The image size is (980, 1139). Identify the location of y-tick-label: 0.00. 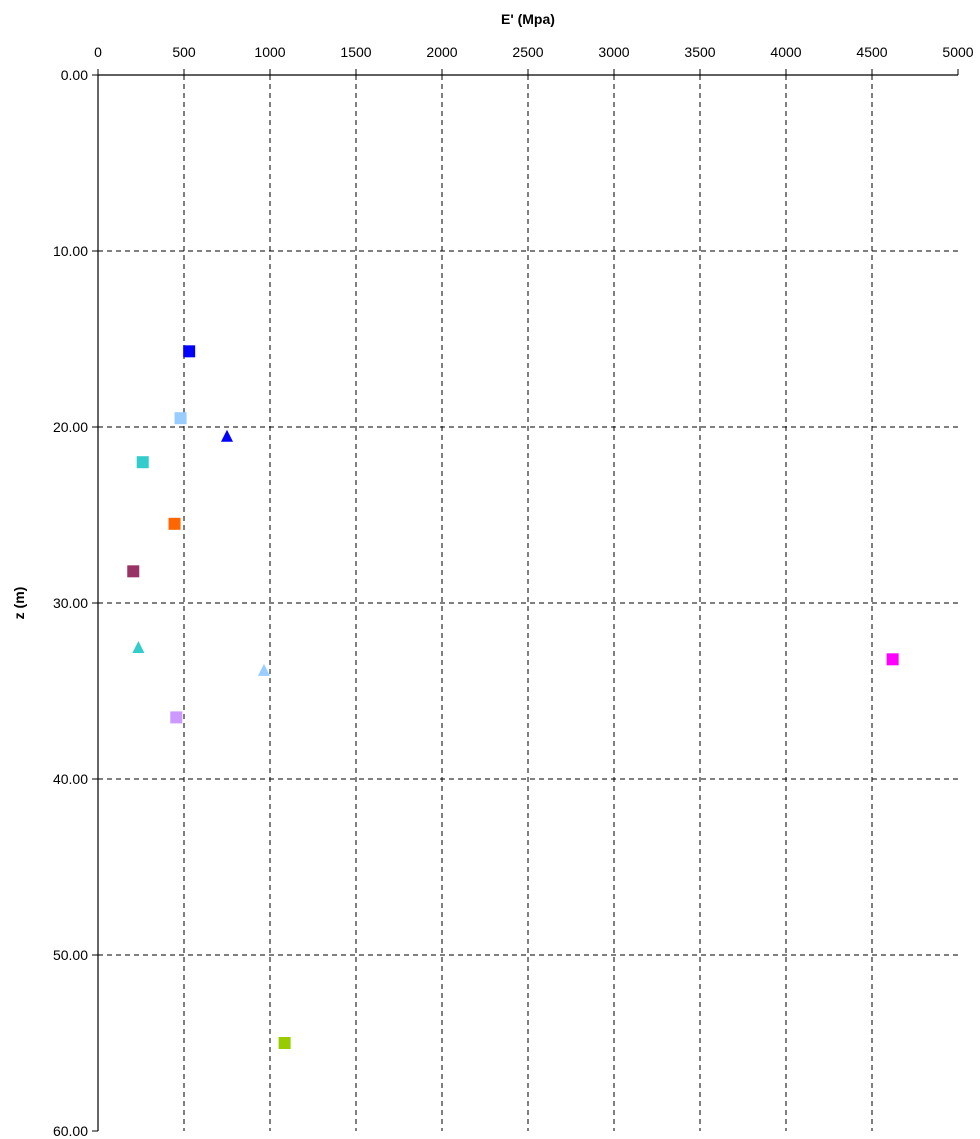
(74, 75).